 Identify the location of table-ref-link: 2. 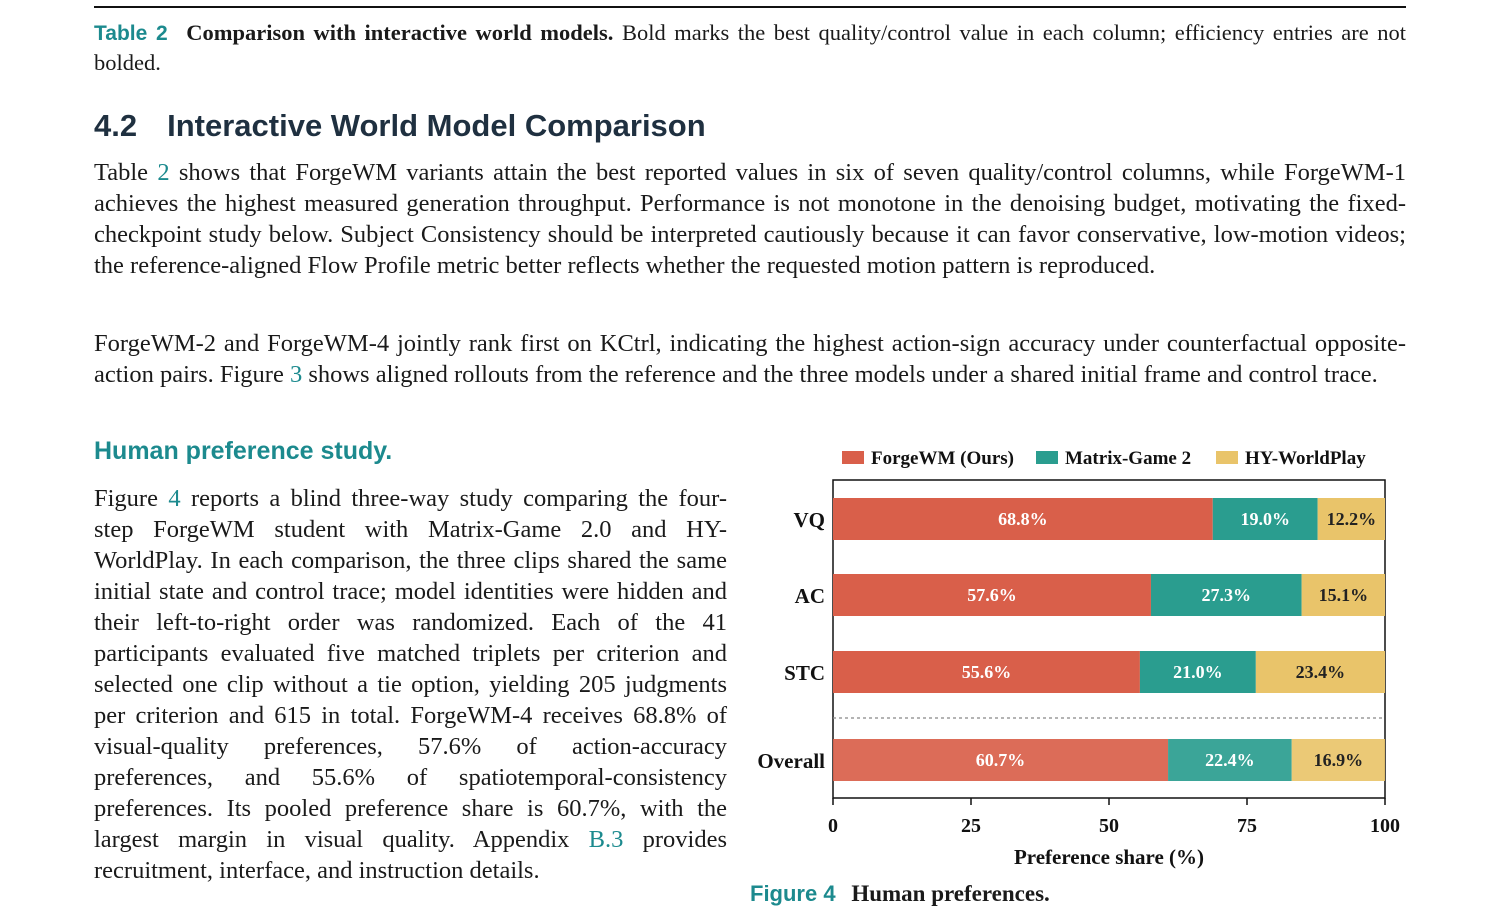
(163, 172).